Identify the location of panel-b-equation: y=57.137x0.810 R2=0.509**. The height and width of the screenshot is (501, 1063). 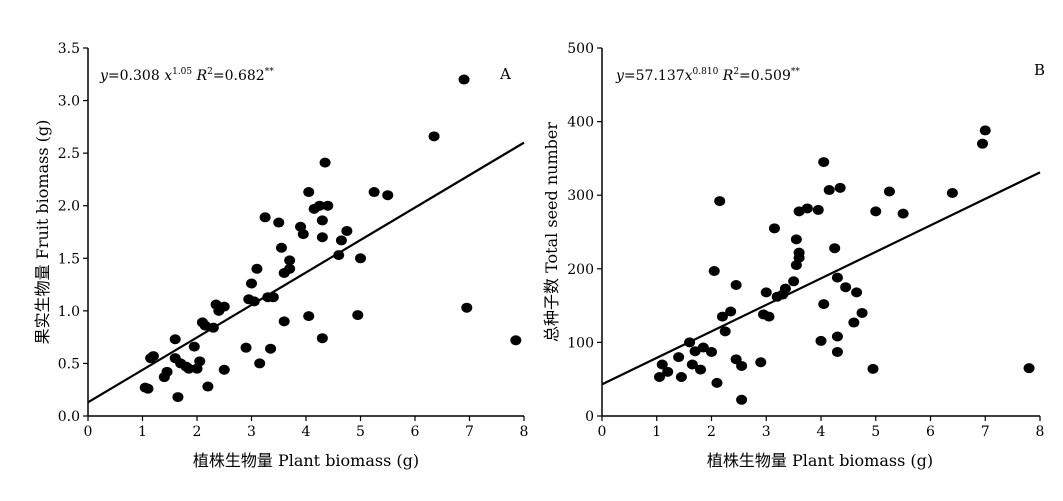
(707, 75).